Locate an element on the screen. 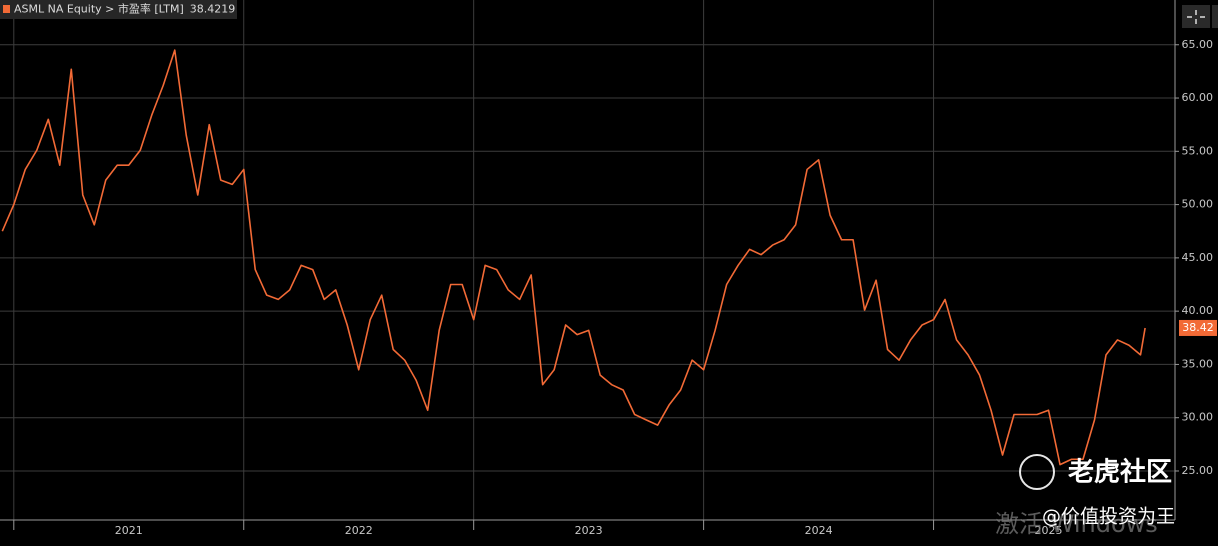  y-tick-label: 35.00 is located at coordinates (1198, 363).